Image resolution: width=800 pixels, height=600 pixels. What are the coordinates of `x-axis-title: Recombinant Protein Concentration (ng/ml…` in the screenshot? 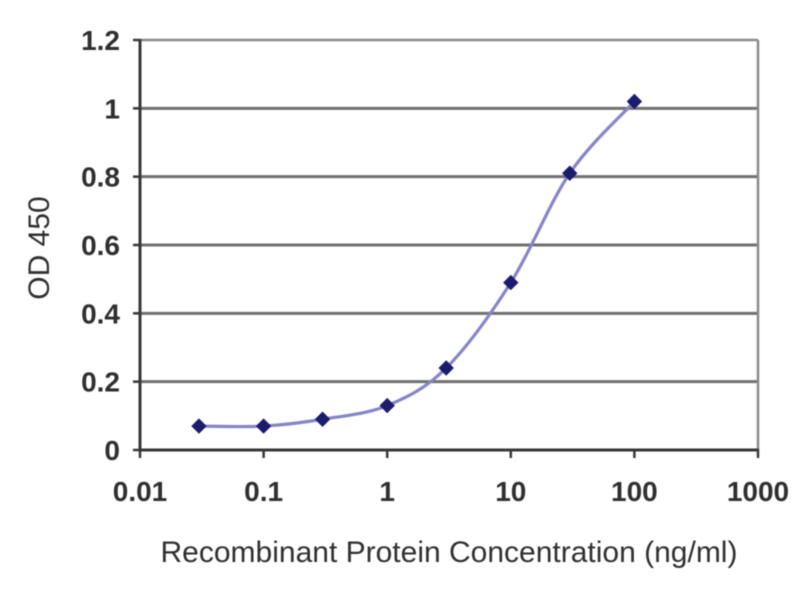 It's located at (449, 552).